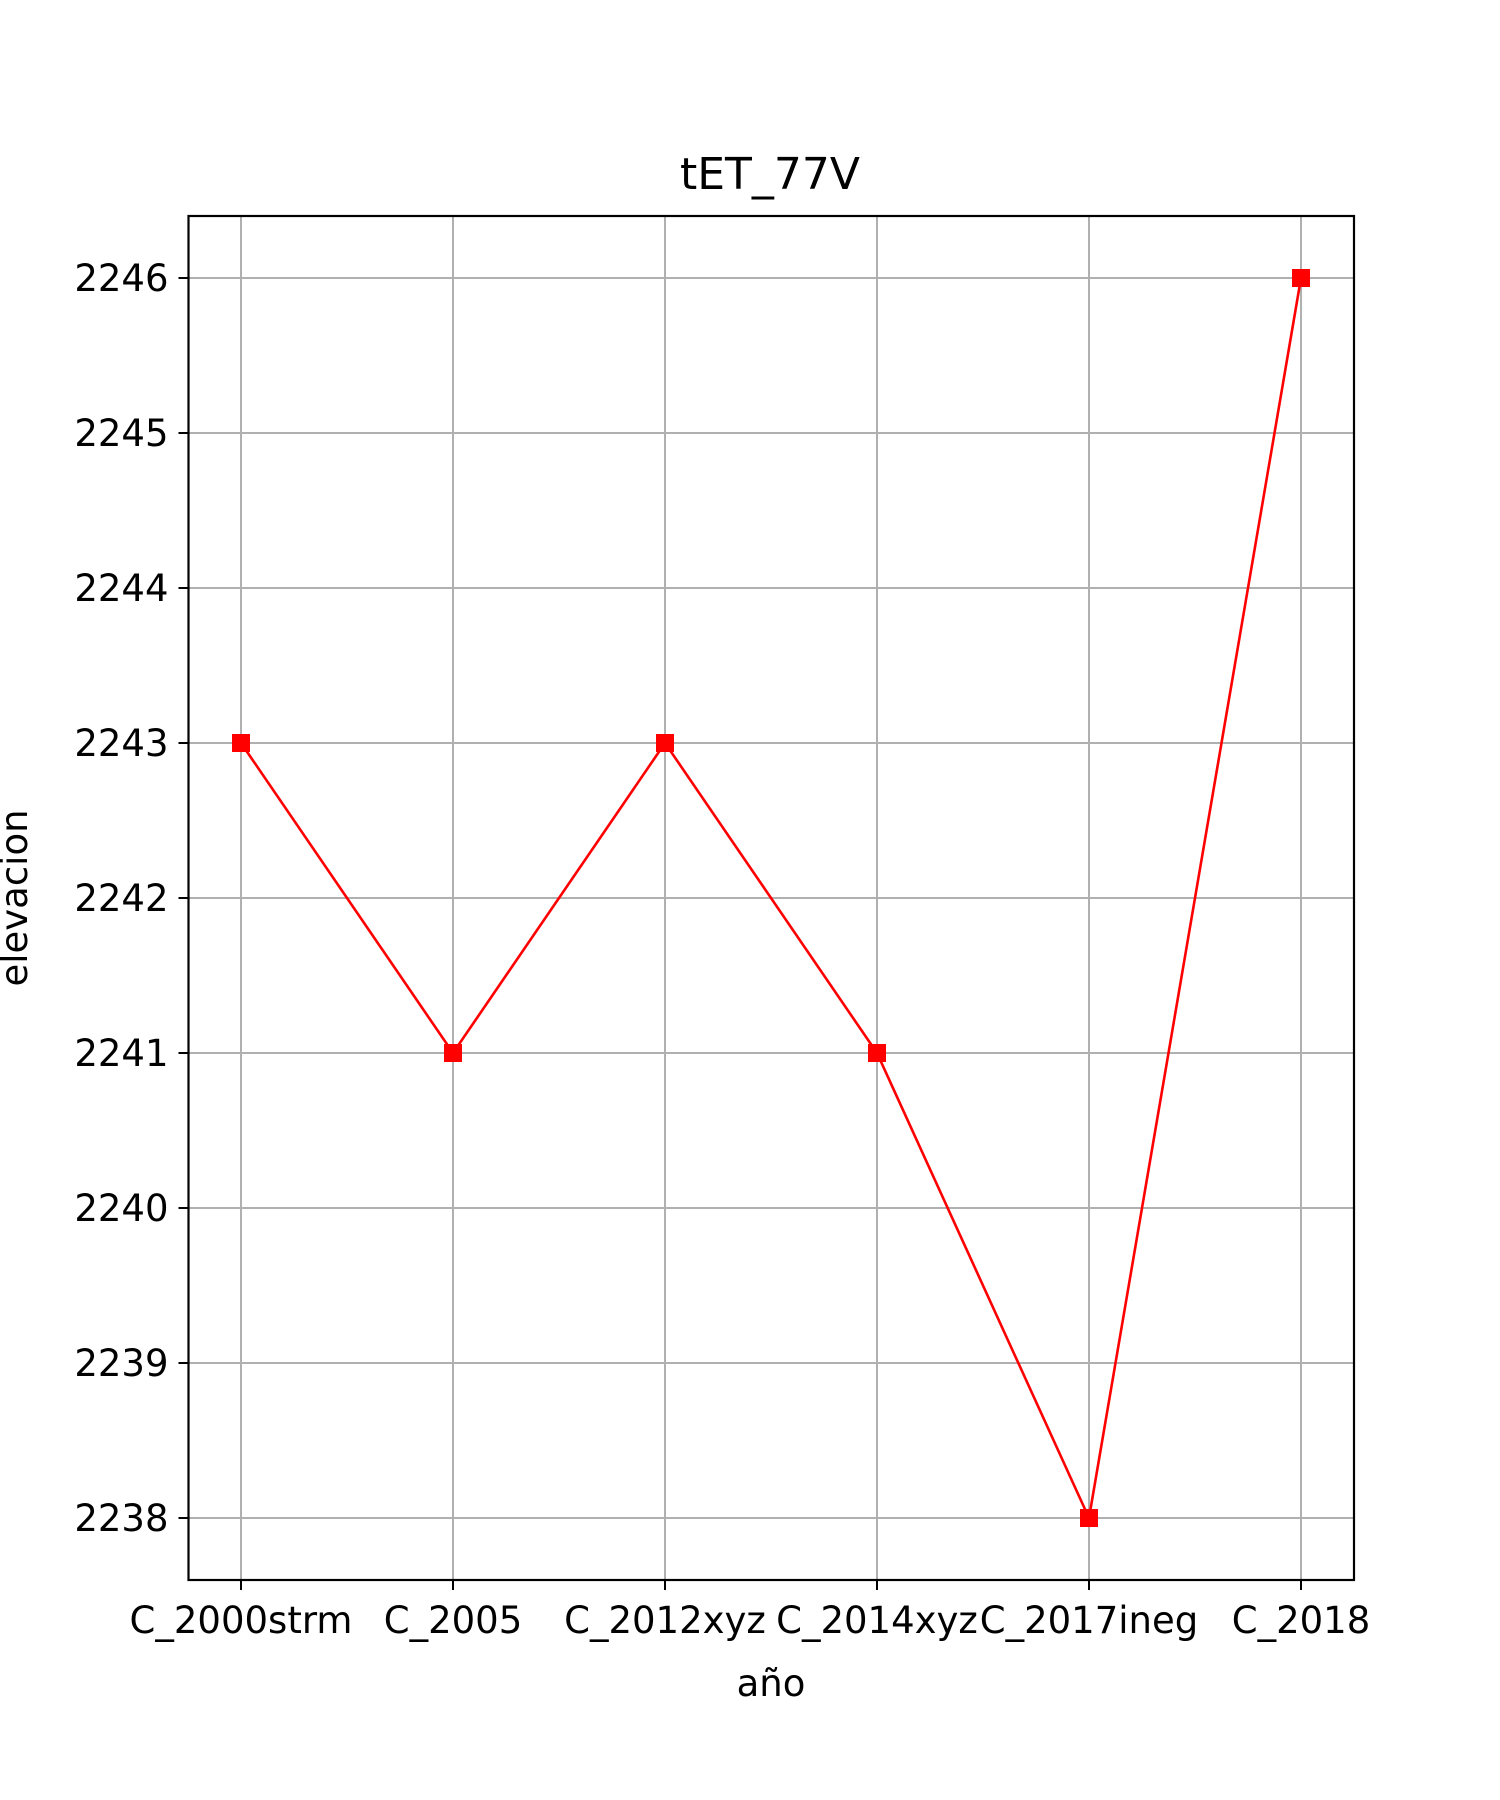  Describe the element at coordinates (121, 743) in the screenshot. I see `y-tick-label: 2243` at that location.